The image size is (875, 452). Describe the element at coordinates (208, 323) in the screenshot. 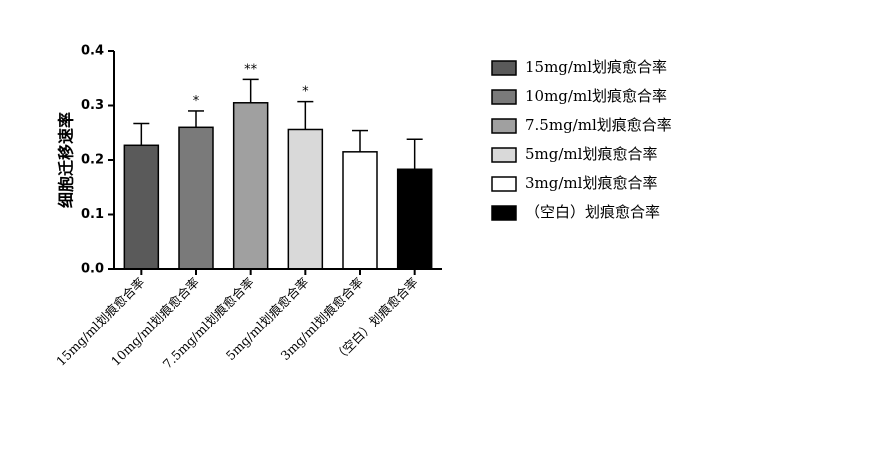

I see `x-category-label: 7.5mg/ml划痕愈合率` at that location.